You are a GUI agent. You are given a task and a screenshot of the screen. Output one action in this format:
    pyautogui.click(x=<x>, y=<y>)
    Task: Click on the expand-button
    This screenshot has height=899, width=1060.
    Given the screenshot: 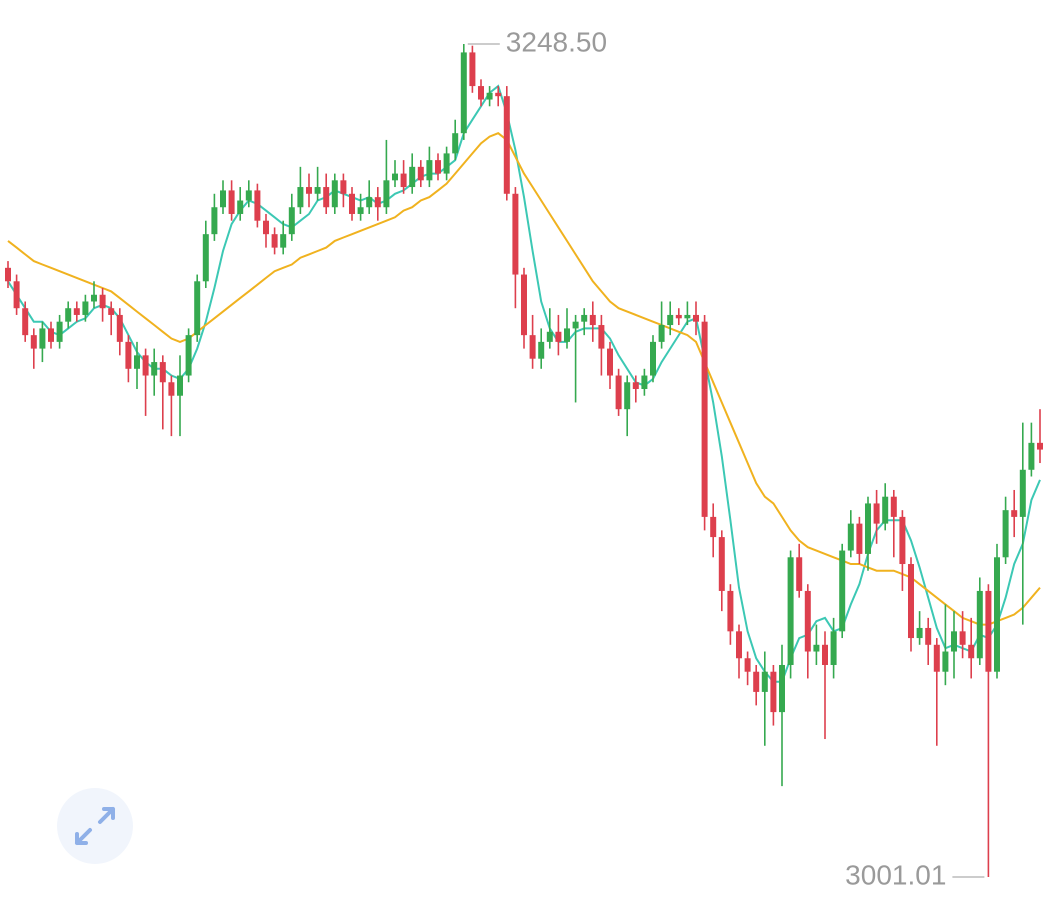 What is the action you would take?
    pyautogui.click(x=95, y=826)
    